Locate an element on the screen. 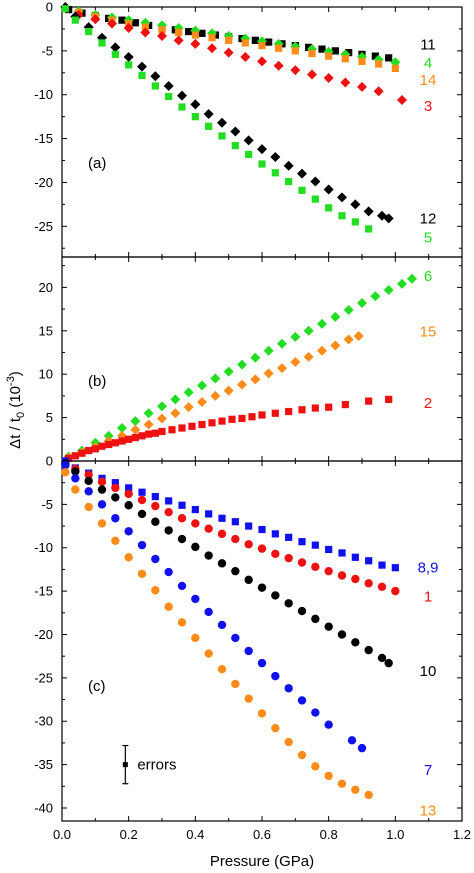  y-tick-label: -5 is located at coordinates (47, 50).